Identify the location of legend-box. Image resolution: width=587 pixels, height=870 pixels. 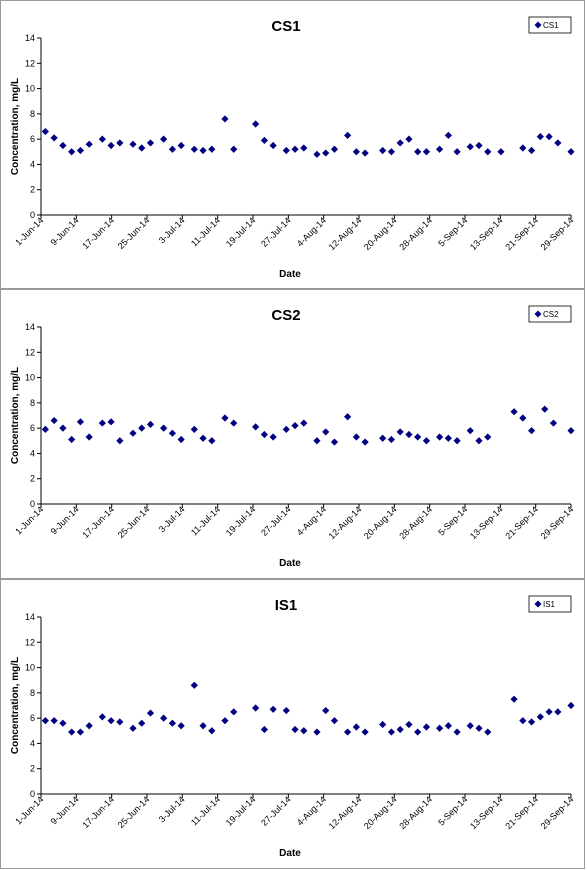
(550, 604).